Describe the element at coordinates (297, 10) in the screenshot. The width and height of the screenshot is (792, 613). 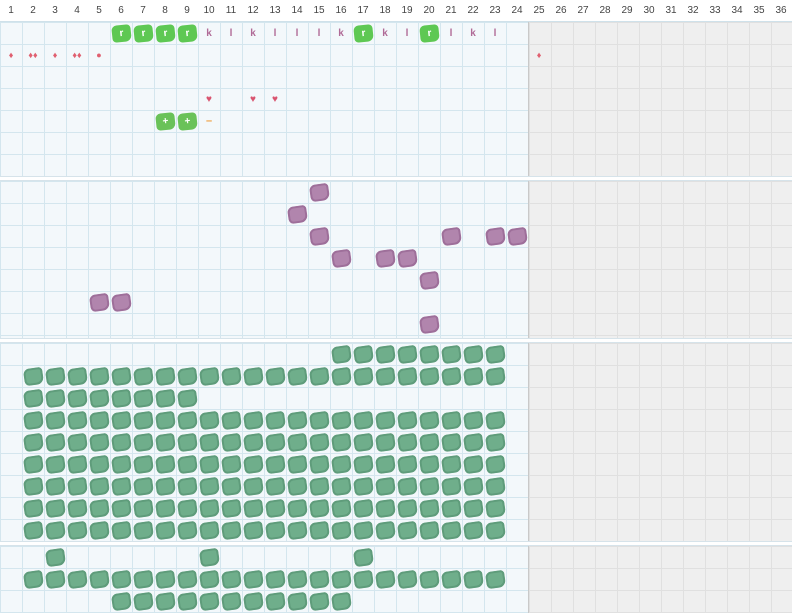
I see `column-header-14: 14` at that location.